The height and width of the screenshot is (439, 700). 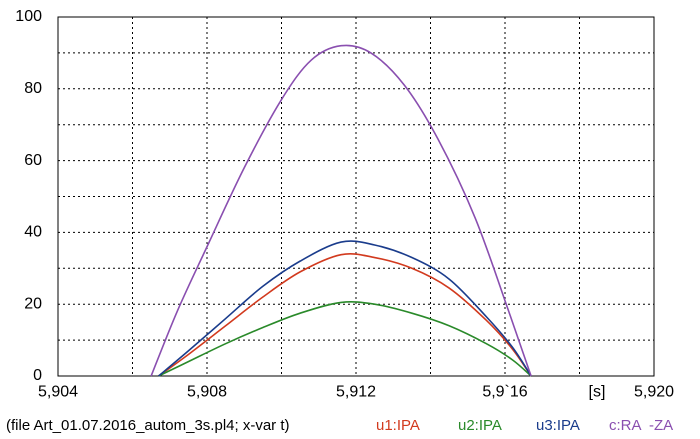 I want to click on y-tick-label: 40, so click(x=33, y=232).